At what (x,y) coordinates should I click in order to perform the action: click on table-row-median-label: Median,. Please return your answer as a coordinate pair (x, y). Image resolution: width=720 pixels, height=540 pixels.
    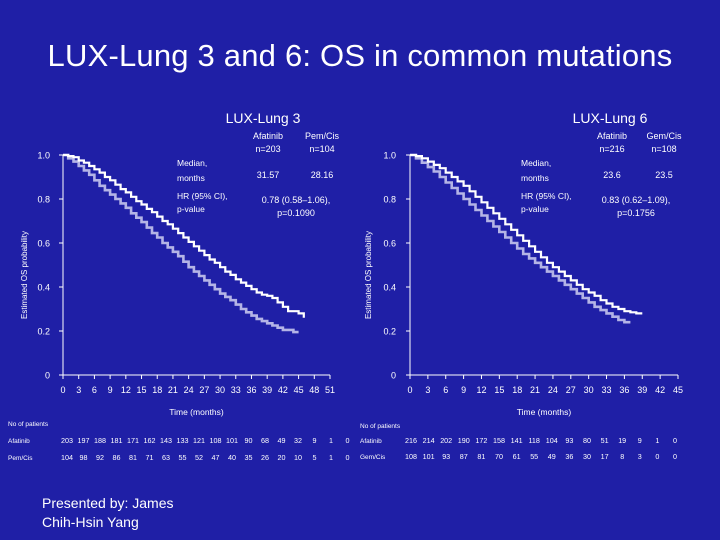
    Looking at the image, I should click on (536, 163).